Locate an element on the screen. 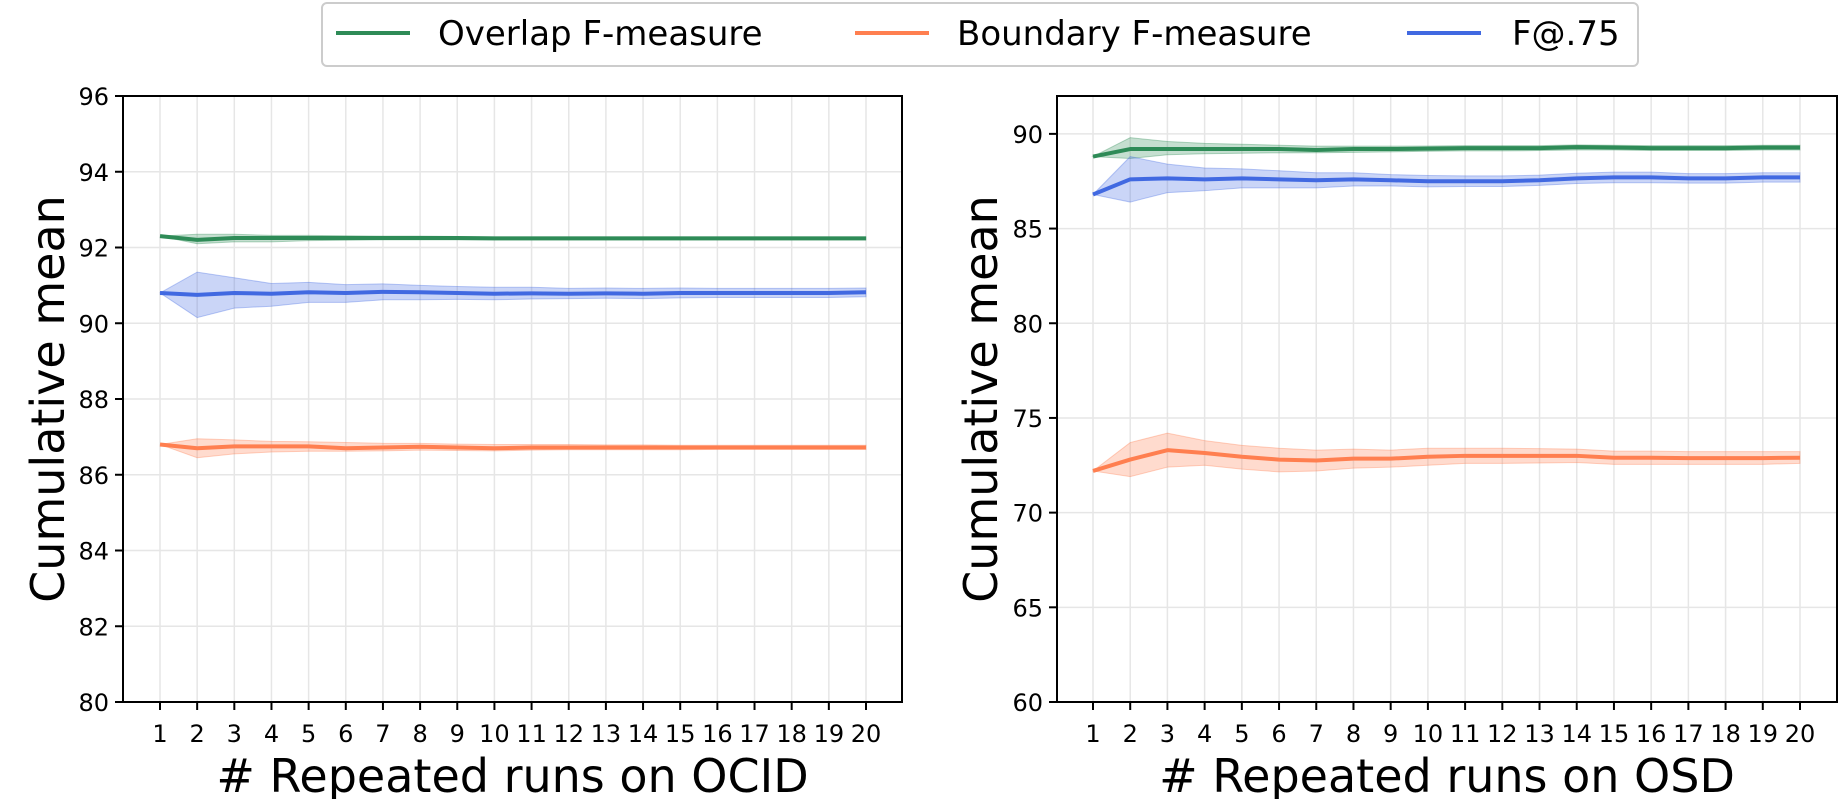 This screenshot has width=1847, height=799. legend-entry-overlap: Overlap F-measure is located at coordinates (549, 34).